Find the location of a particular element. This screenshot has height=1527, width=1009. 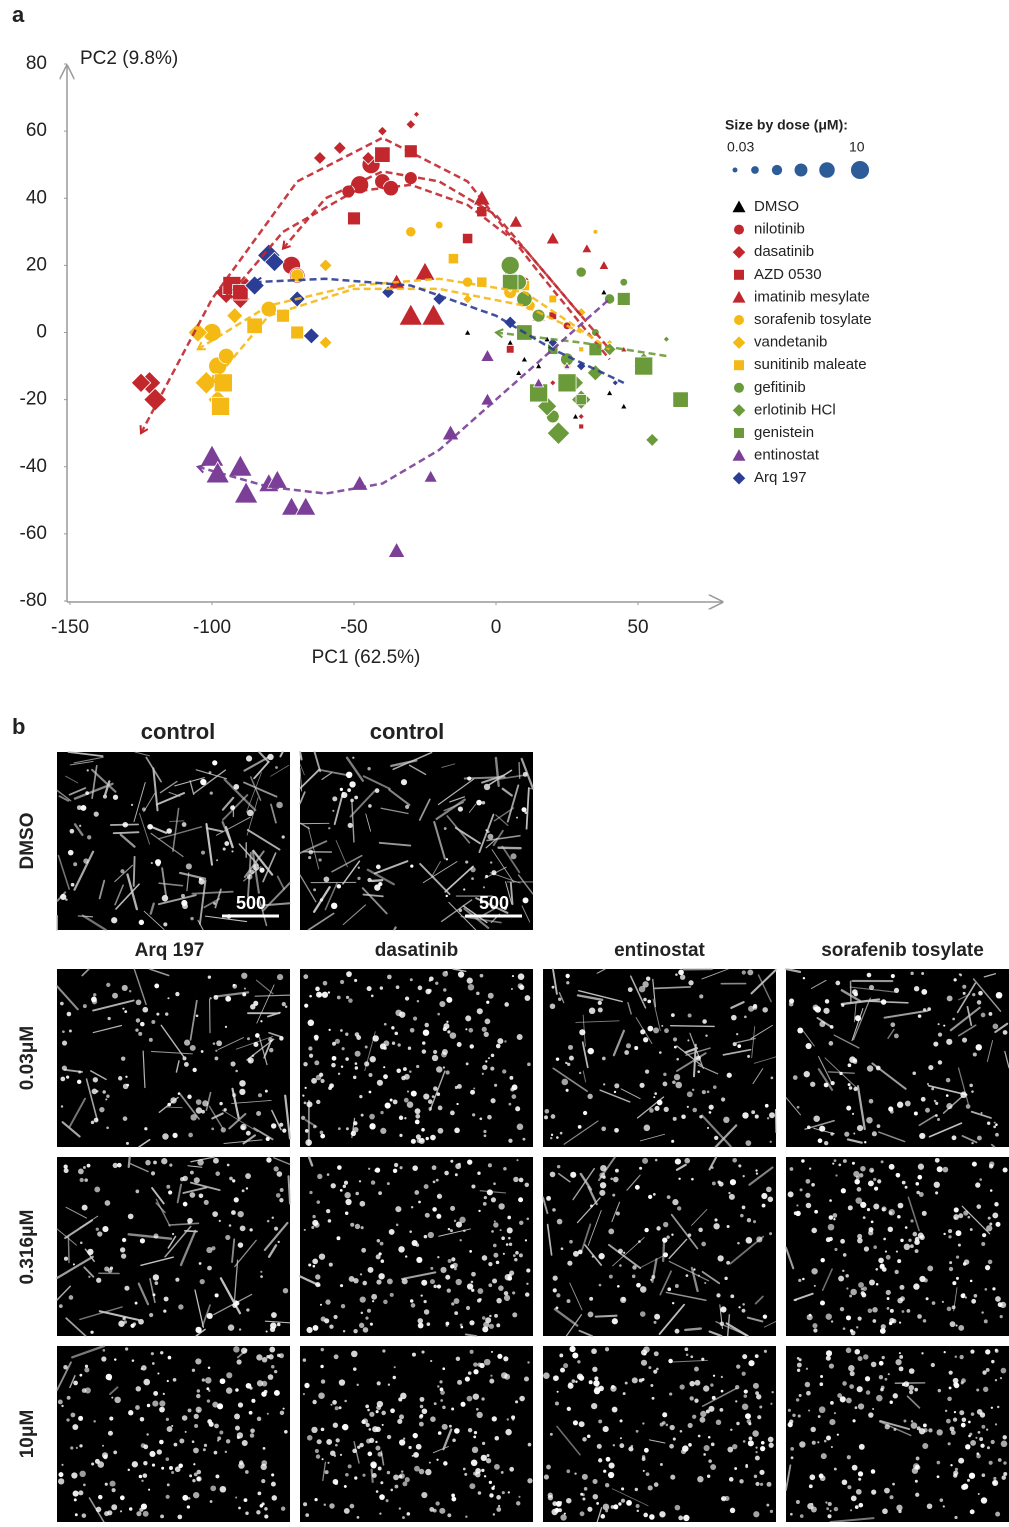

legend-marker is located at coordinates (739, 342).